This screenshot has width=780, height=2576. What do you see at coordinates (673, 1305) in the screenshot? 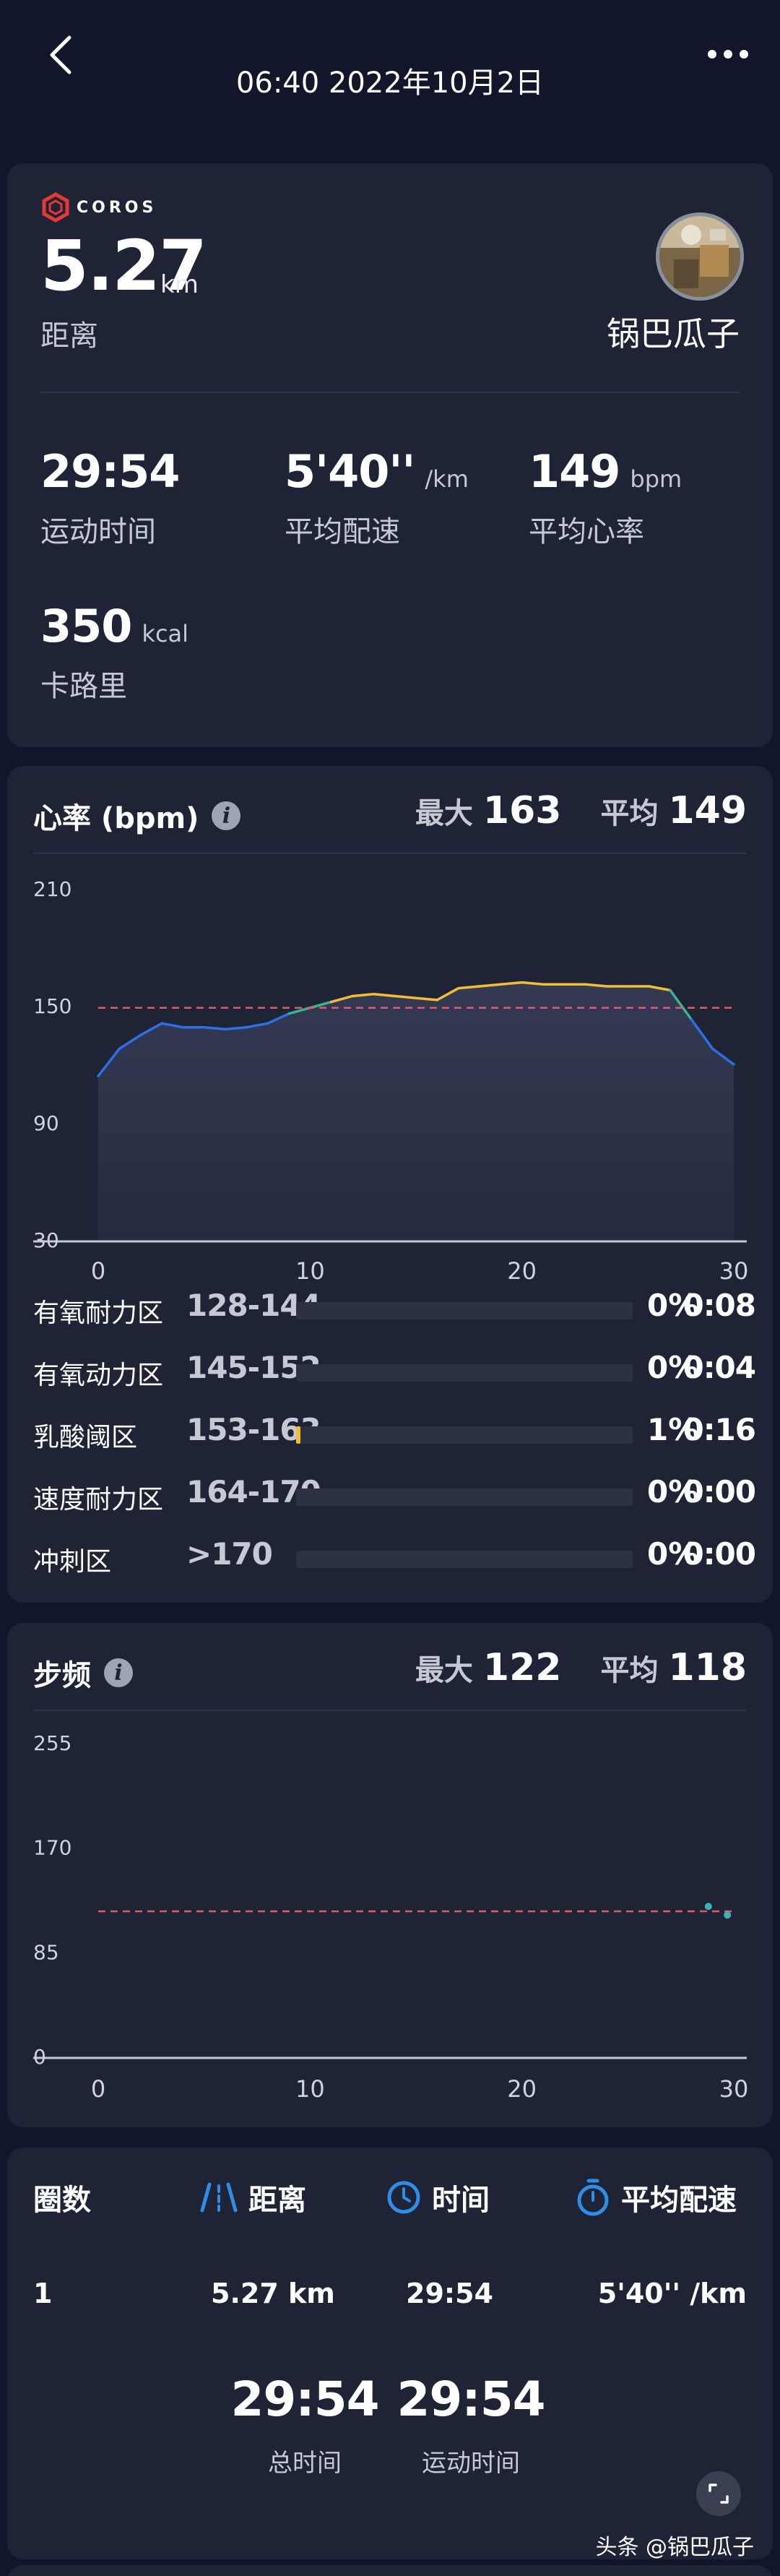
I see `zone-percent: 0%` at bounding box center [673, 1305].